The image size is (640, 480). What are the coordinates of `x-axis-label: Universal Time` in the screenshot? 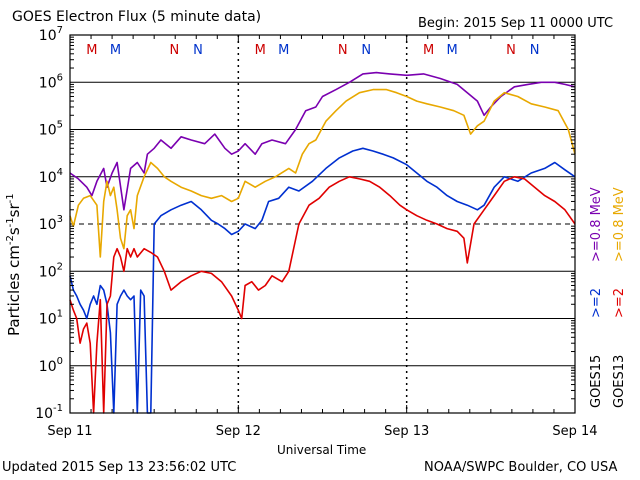 It's located at (322, 450).